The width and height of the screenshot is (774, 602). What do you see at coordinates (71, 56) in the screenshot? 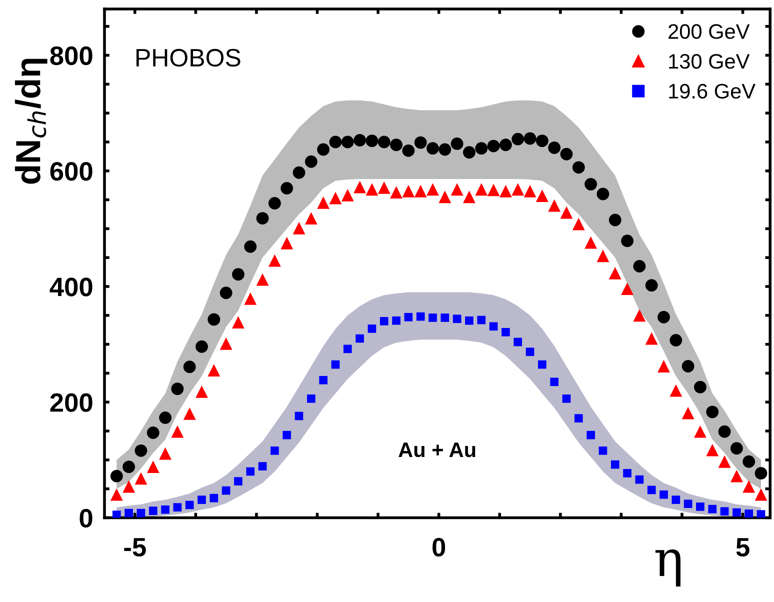
I see `y-tick-label: 800` at bounding box center [71, 56].